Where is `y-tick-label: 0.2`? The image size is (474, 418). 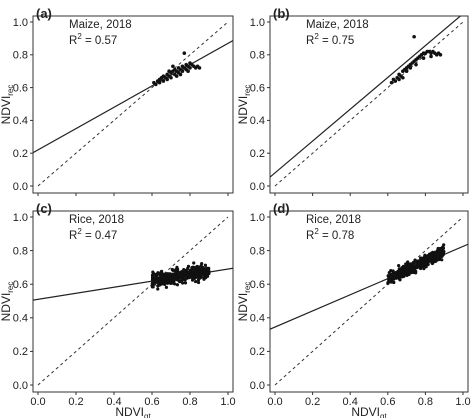 y-tick-label: 0.2 is located at coordinates (257, 154).